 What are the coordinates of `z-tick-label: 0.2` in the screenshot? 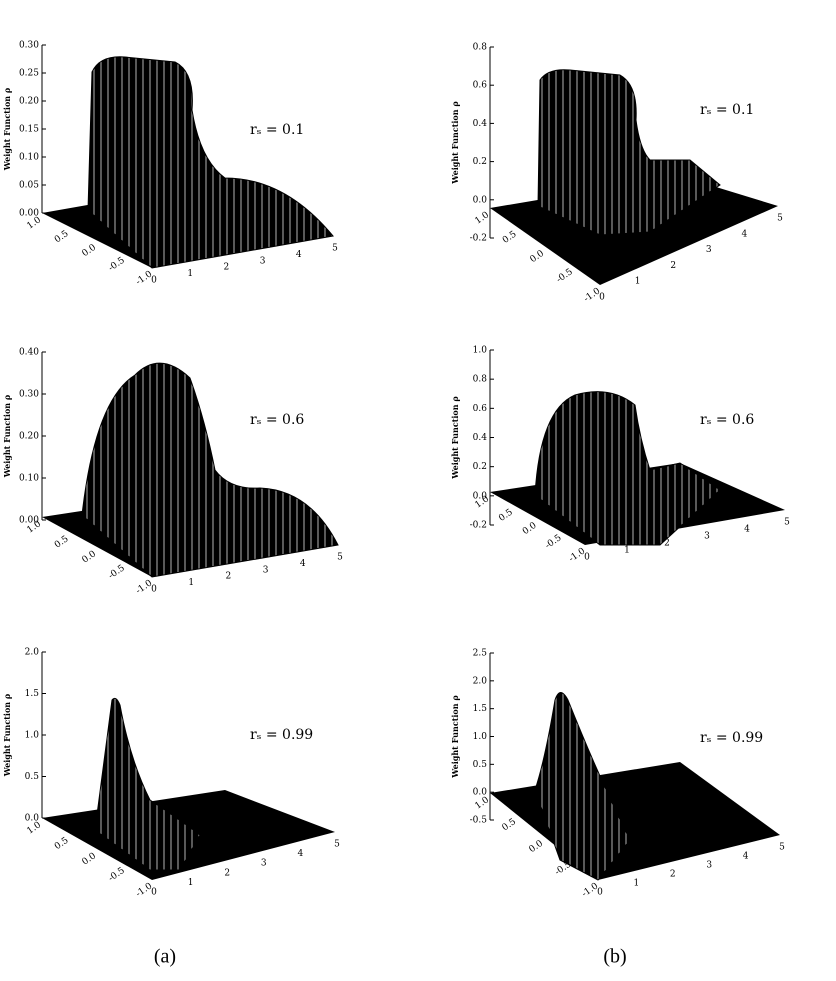 It's located at (480, 467).